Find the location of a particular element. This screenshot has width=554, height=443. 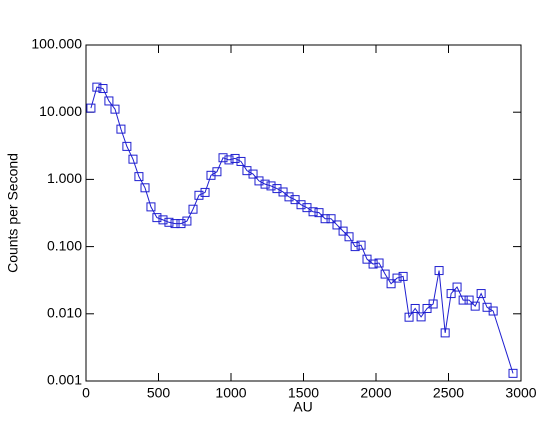

y-tick-label: 10.000 is located at coordinates (60, 111).